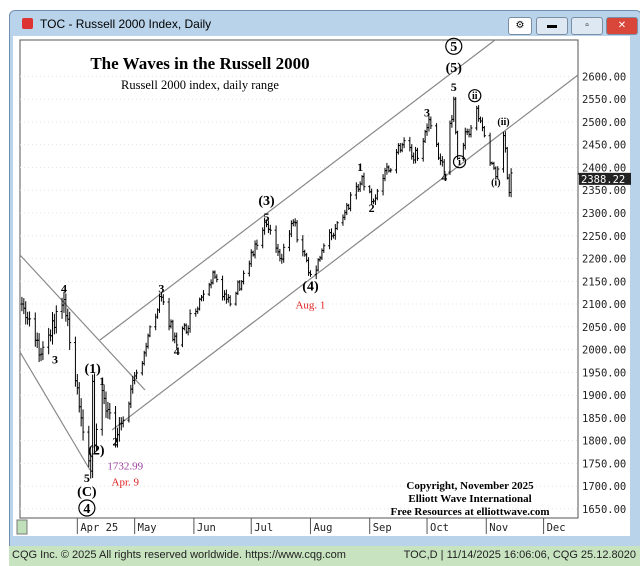 Image resolution: width=640 pixels, height=566 pixels. I want to click on price-annotation: Aug. 1, so click(310, 306).